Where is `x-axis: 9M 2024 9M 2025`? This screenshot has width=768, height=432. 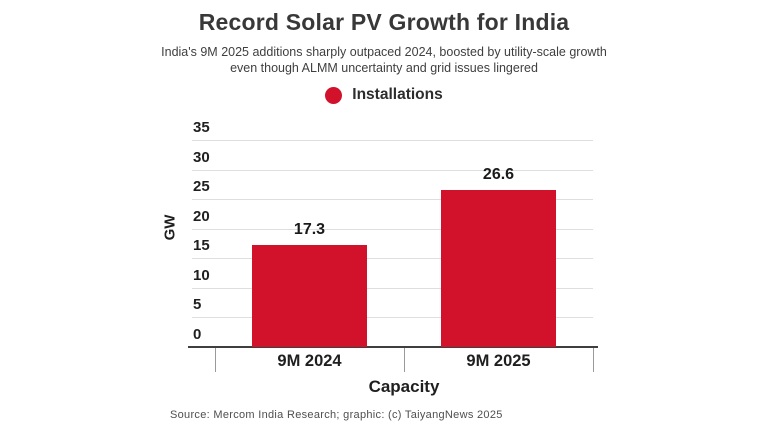
x-axis: 9M 2024 9M 2025 is located at coordinates (393, 361).